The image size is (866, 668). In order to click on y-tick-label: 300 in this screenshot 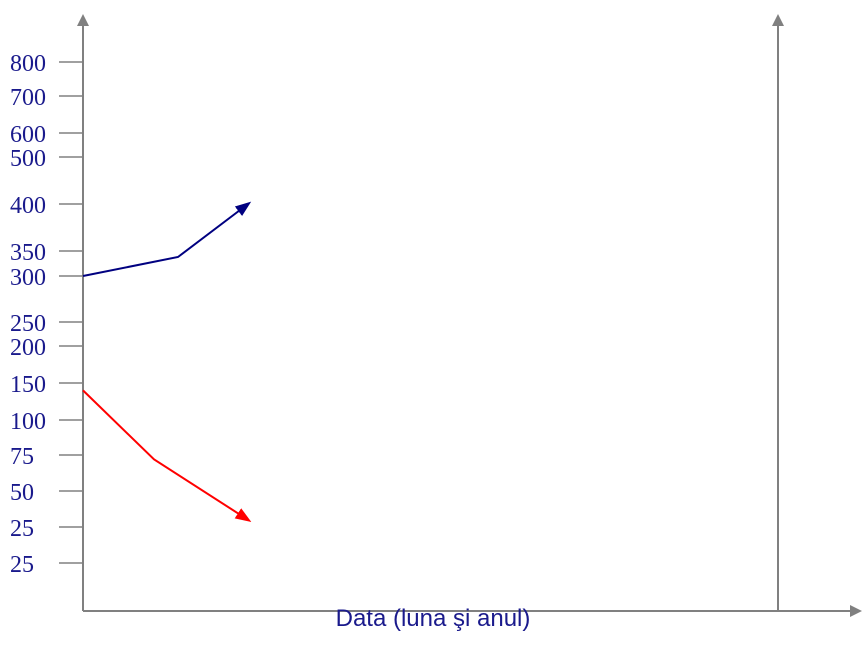, I will do `click(28, 278)`.